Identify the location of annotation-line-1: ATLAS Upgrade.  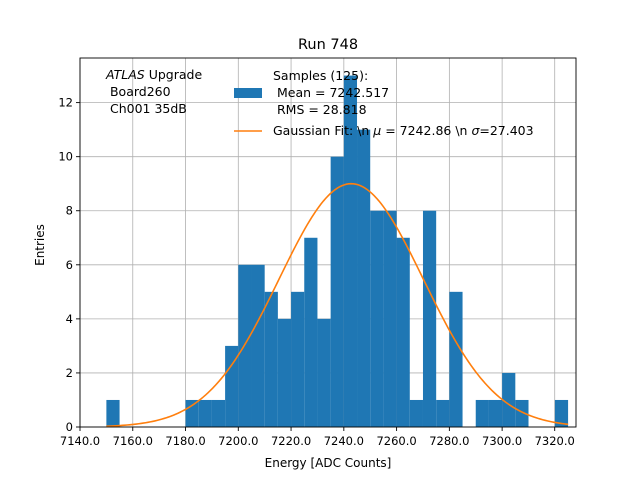
(153, 74).